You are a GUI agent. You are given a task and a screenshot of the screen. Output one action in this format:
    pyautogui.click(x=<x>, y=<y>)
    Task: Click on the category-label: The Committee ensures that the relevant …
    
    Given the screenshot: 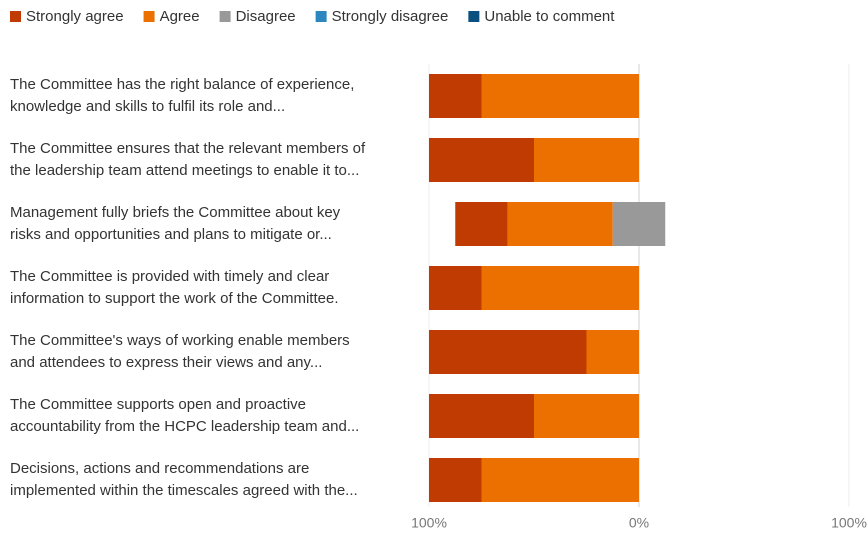 What is the action you would take?
    pyautogui.click(x=188, y=148)
    